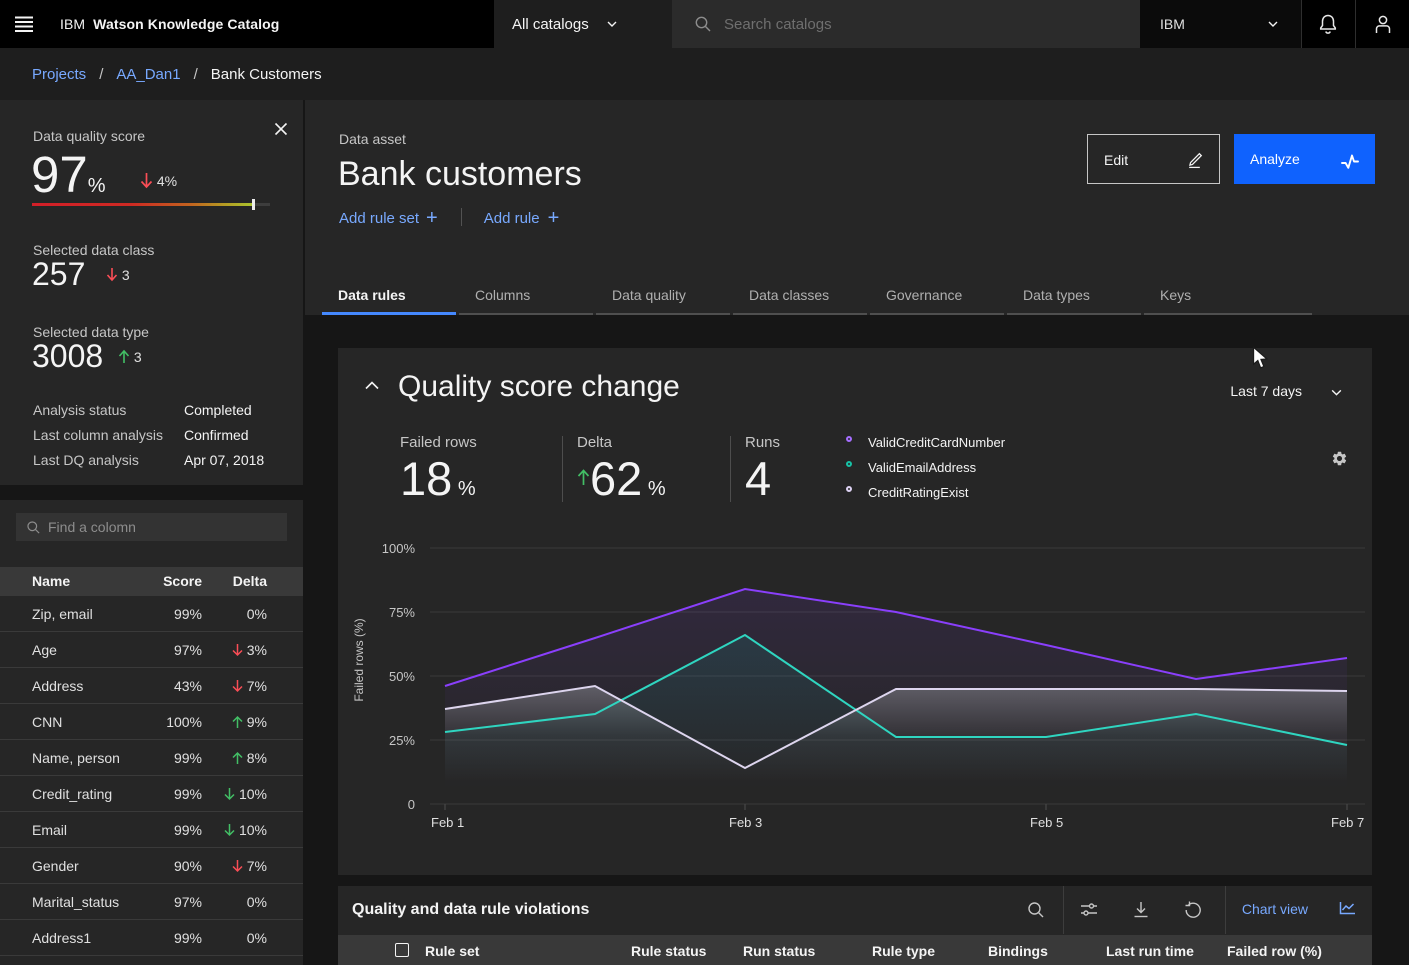 Image resolution: width=1409 pixels, height=965 pixels. Describe the element at coordinates (402, 612) in the screenshot. I see `svg-text: 75%` at that location.